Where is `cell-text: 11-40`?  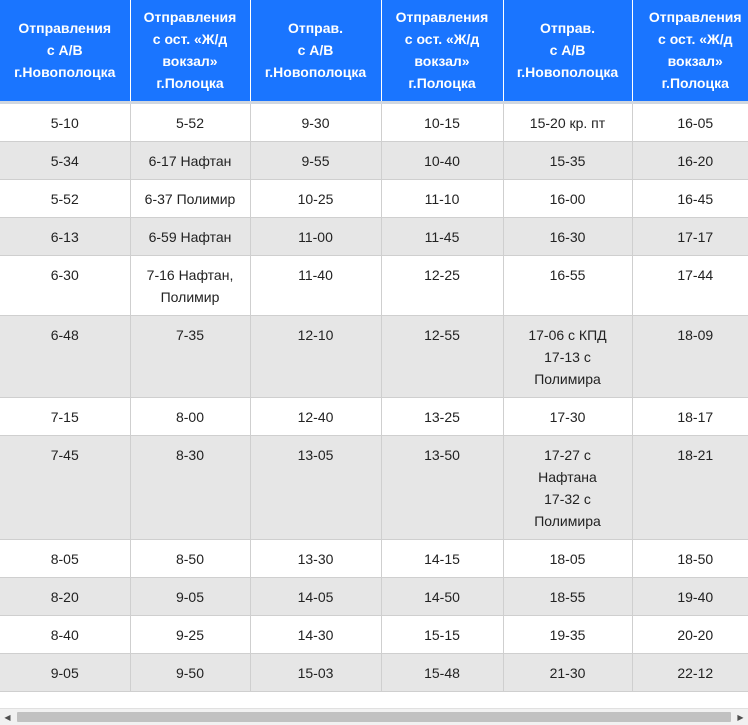 cell-text: 11-40 is located at coordinates (315, 274).